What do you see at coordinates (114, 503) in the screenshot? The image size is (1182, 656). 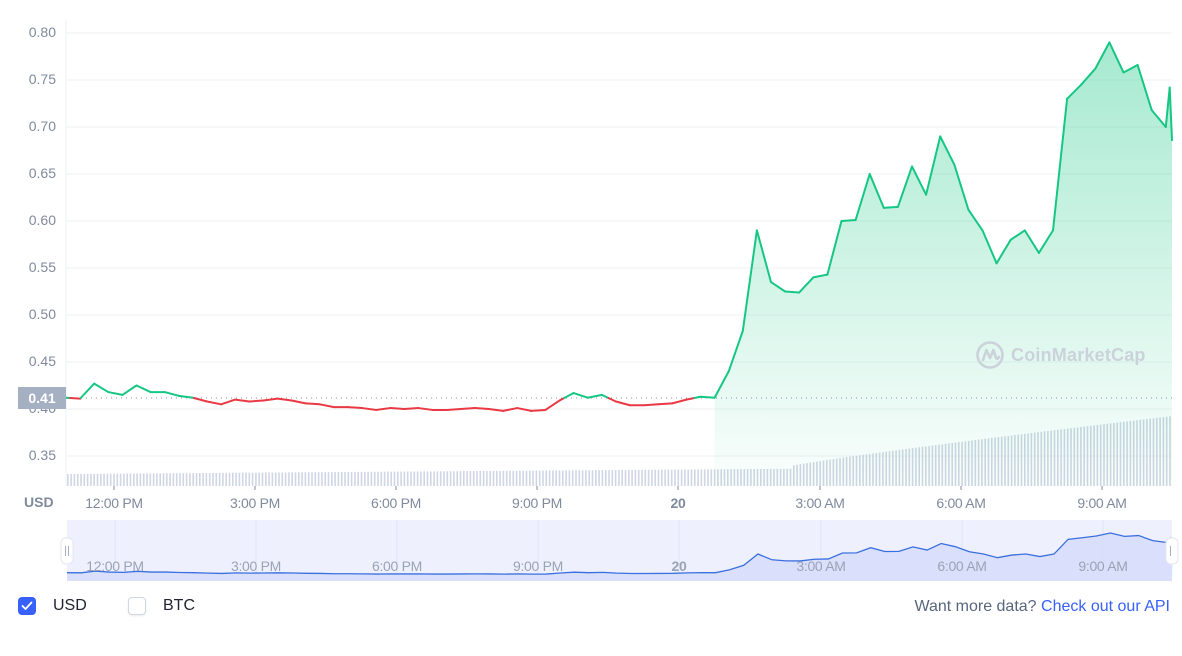 I see `x-tick: 12:00 PM` at bounding box center [114, 503].